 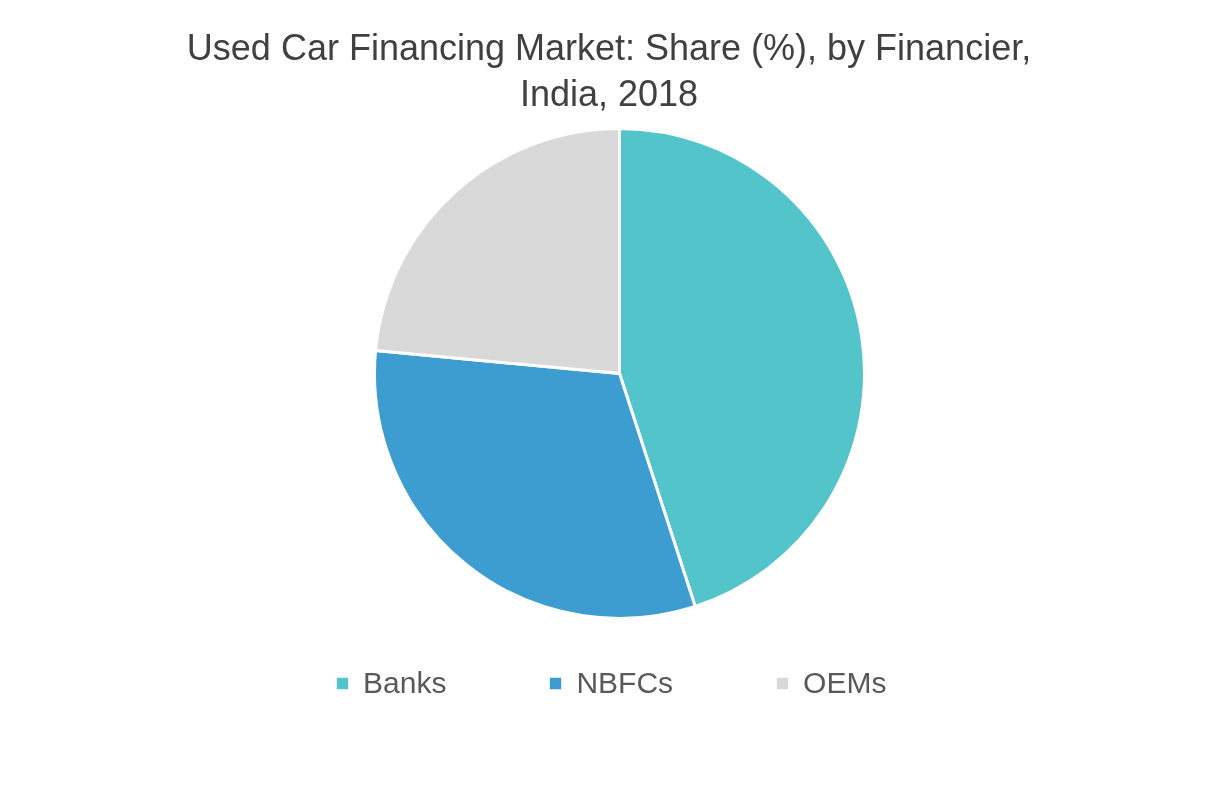 I want to click on legend-label: Banks, so click(x=405, y=683).